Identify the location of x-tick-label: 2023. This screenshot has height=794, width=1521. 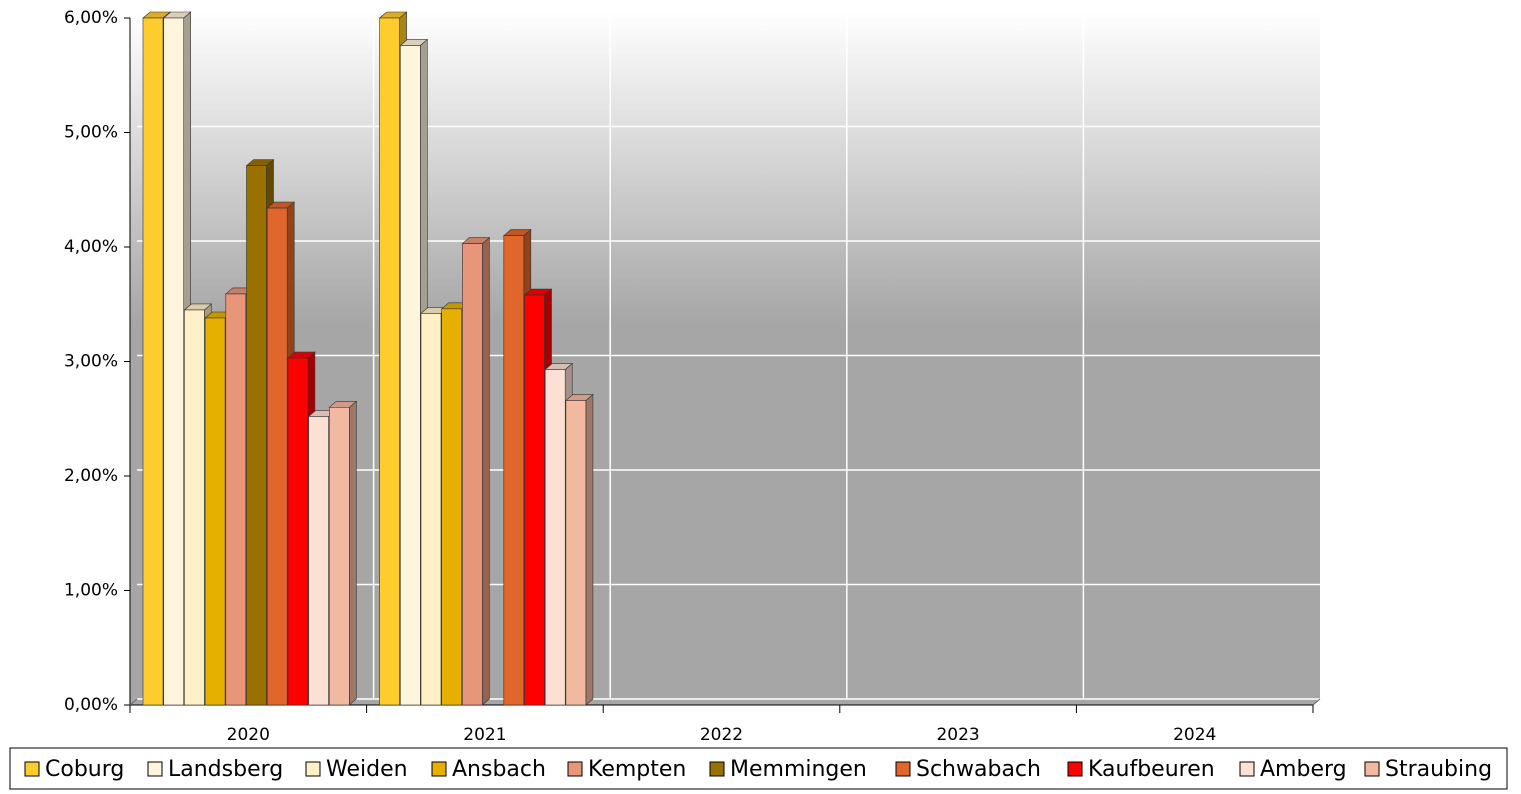
(957, 735).